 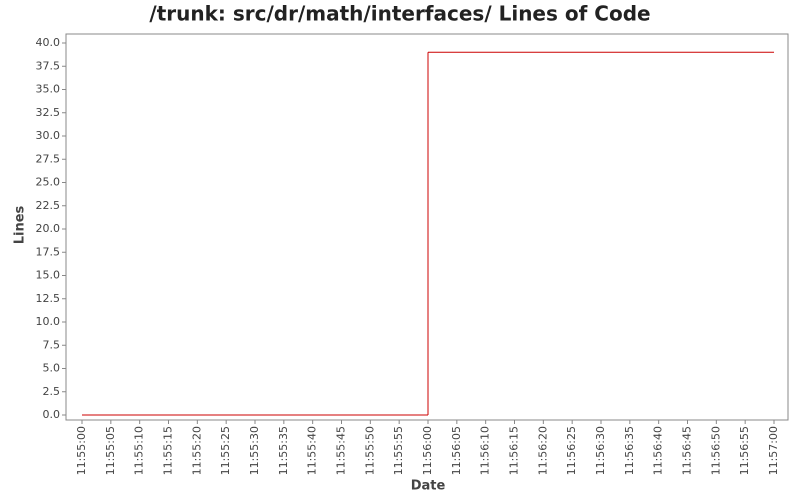 I want to click on x-tick-label: 11:55:45, so click(x=341, y=450).